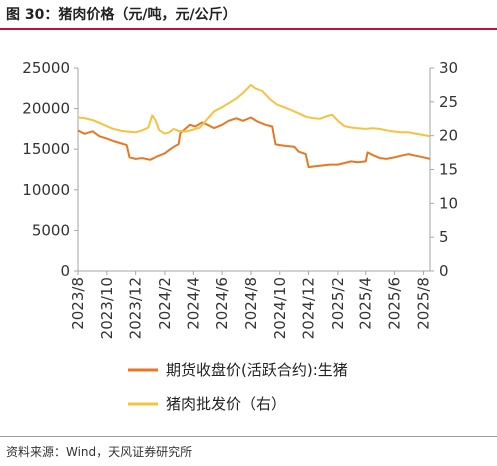 This screenshot has height=466, width=497. What do you see at coordinates (222, 303) in the screenshot?
I see `x-tick-label: 2024/6` at bounding box center [222, 303].